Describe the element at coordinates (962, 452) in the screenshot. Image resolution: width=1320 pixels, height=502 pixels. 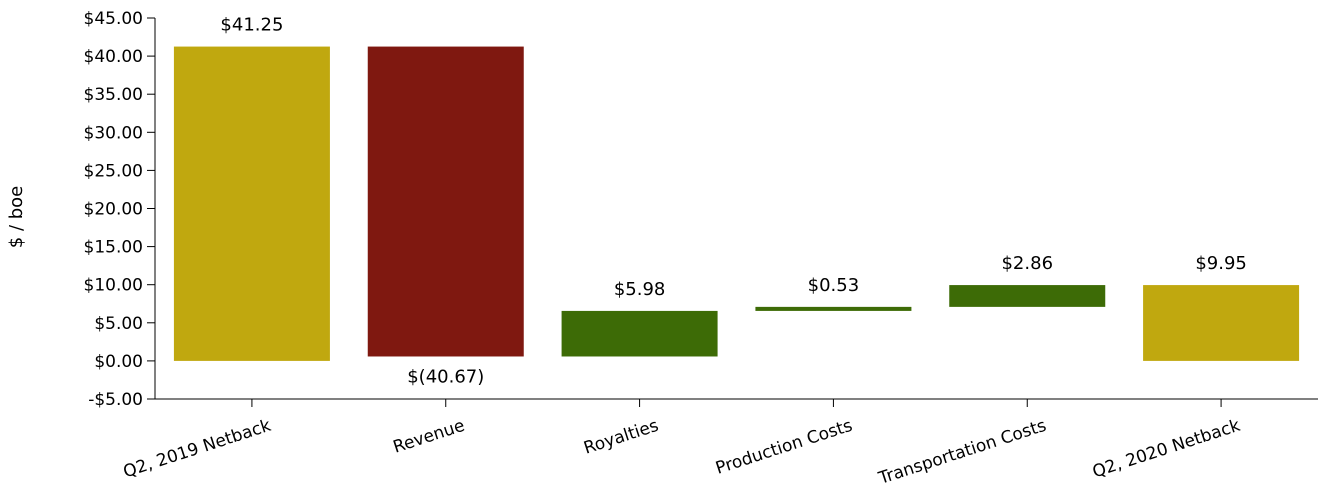
I see `x-tick-label: Transportation Costs` at that location.